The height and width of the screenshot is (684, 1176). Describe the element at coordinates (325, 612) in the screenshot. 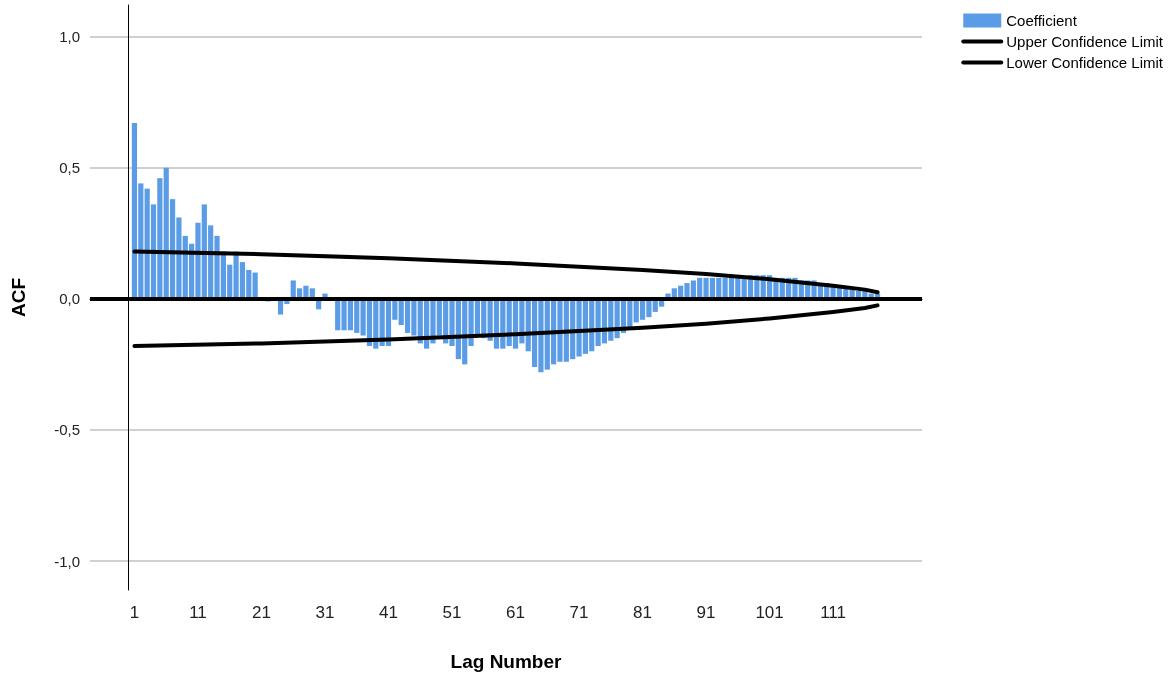

I see `x-tick-label: 31` at that location.